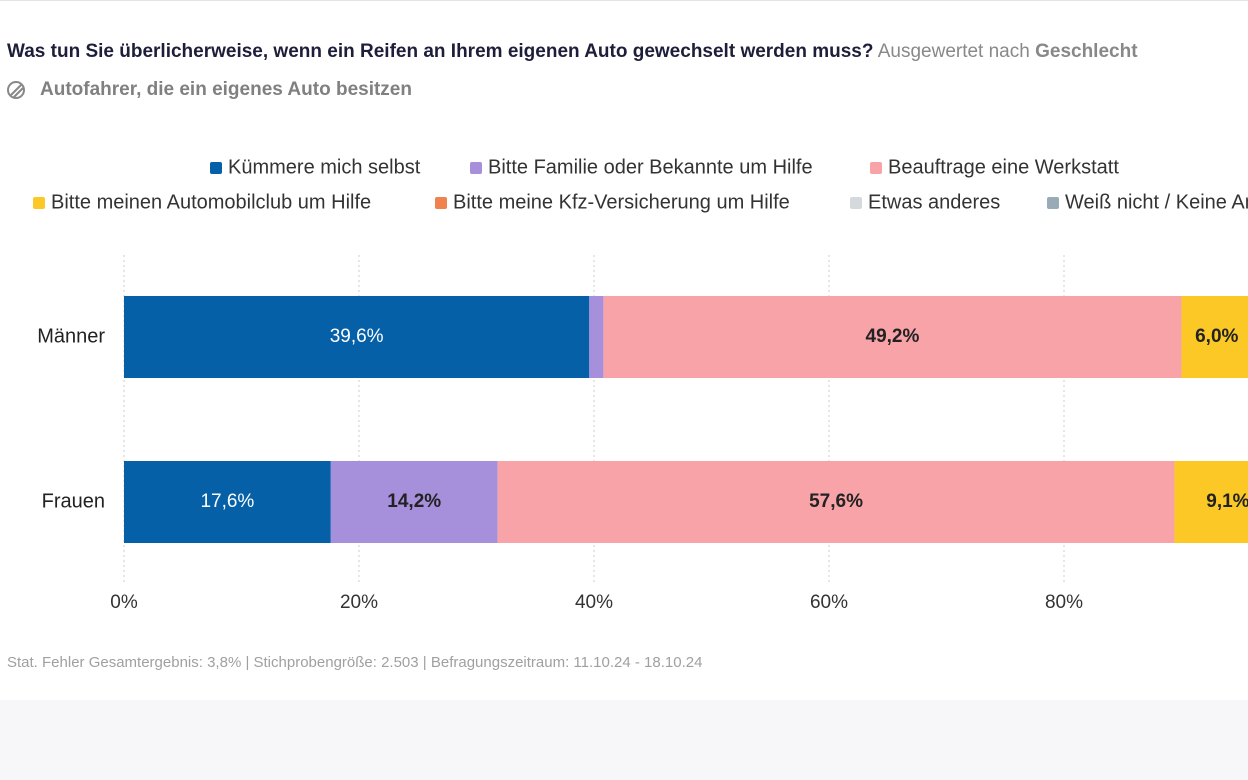  What do you see at coordinates (624, 740) in the screenshot?
I see `bottom-area` at bounding box center [624, 740].